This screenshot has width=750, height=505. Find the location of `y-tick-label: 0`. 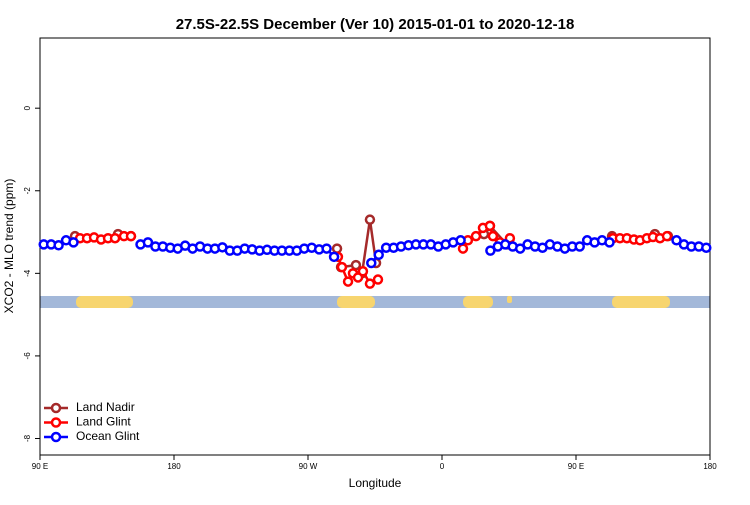

y-tick-label: 0 is located at coordinates (27, 107).